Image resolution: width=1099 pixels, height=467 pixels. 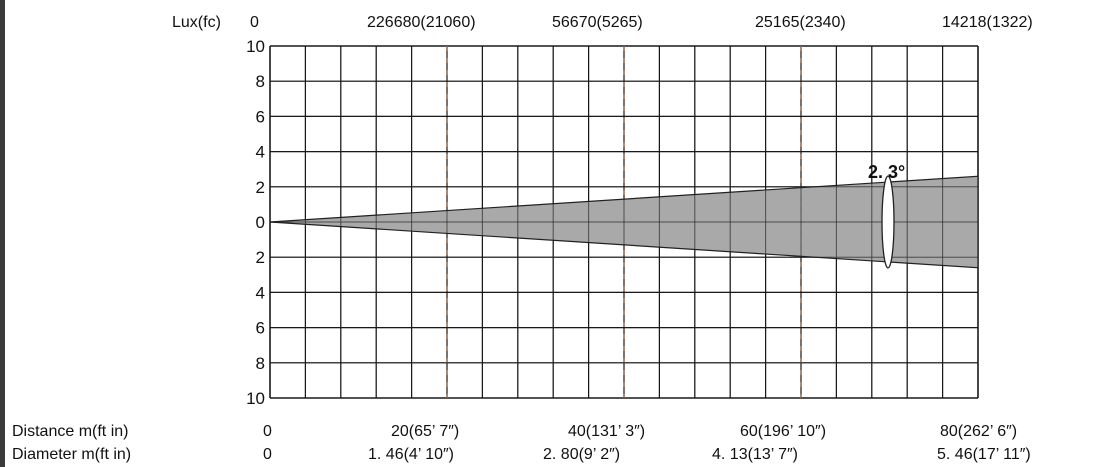 I want to click on diameter-value-2: 2. 80(9’ 2″), so click(x=581, y=454).